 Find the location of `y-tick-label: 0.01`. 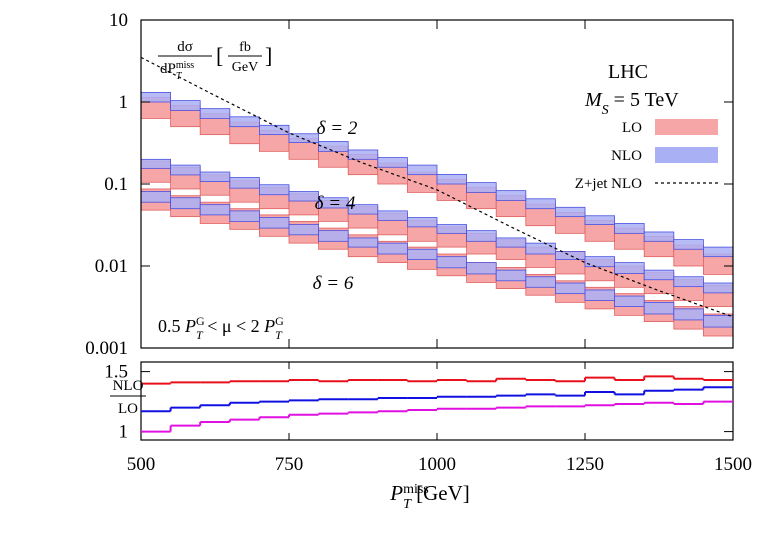

y-tick-label: 0.01 is located at coordinates (111, 266).